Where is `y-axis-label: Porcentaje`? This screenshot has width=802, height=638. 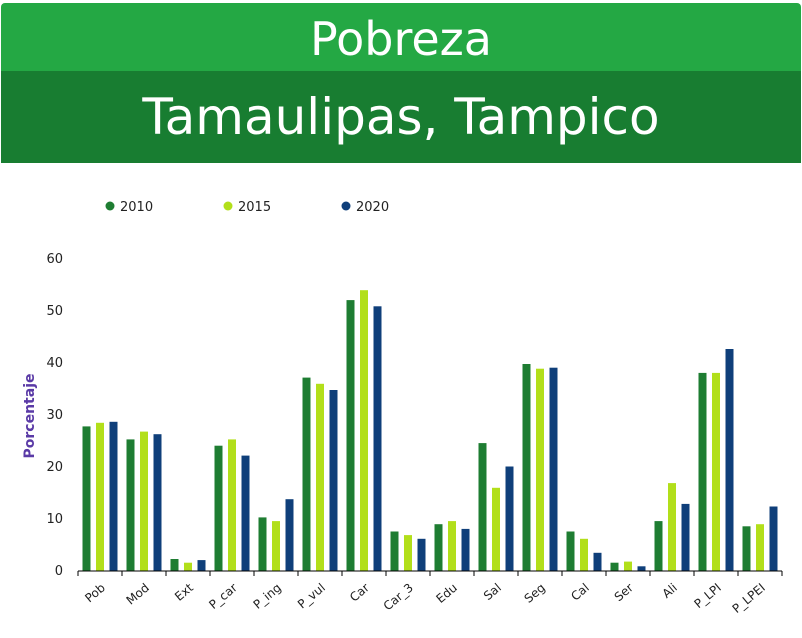 y-axis-label: Porcentaje is located at coordinates (30, 416).